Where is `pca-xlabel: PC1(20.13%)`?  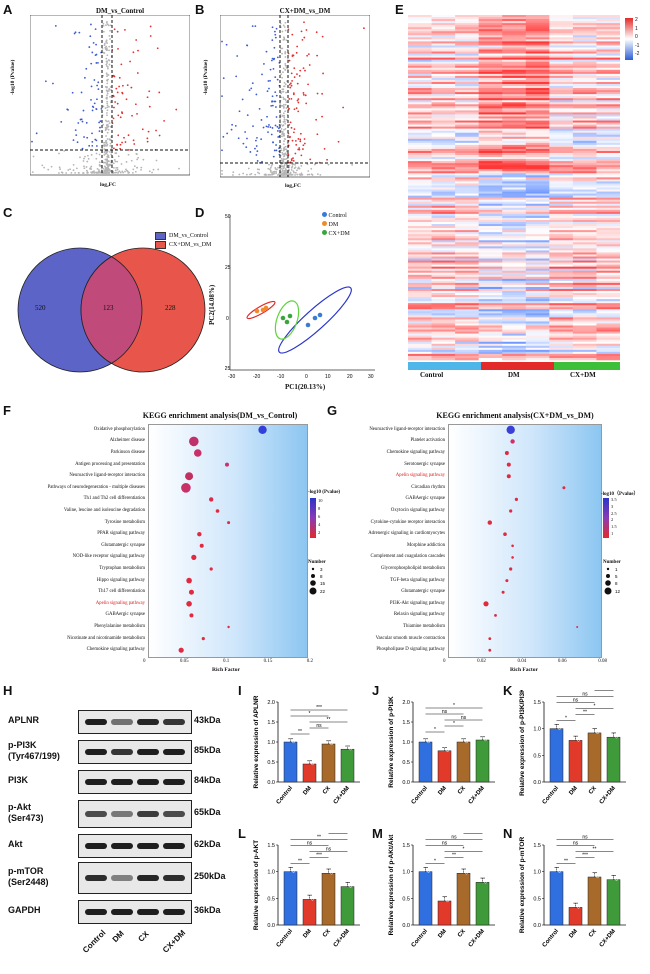 pca-xlabel: PC1(20.13%) is located at coordinates (305, 387).